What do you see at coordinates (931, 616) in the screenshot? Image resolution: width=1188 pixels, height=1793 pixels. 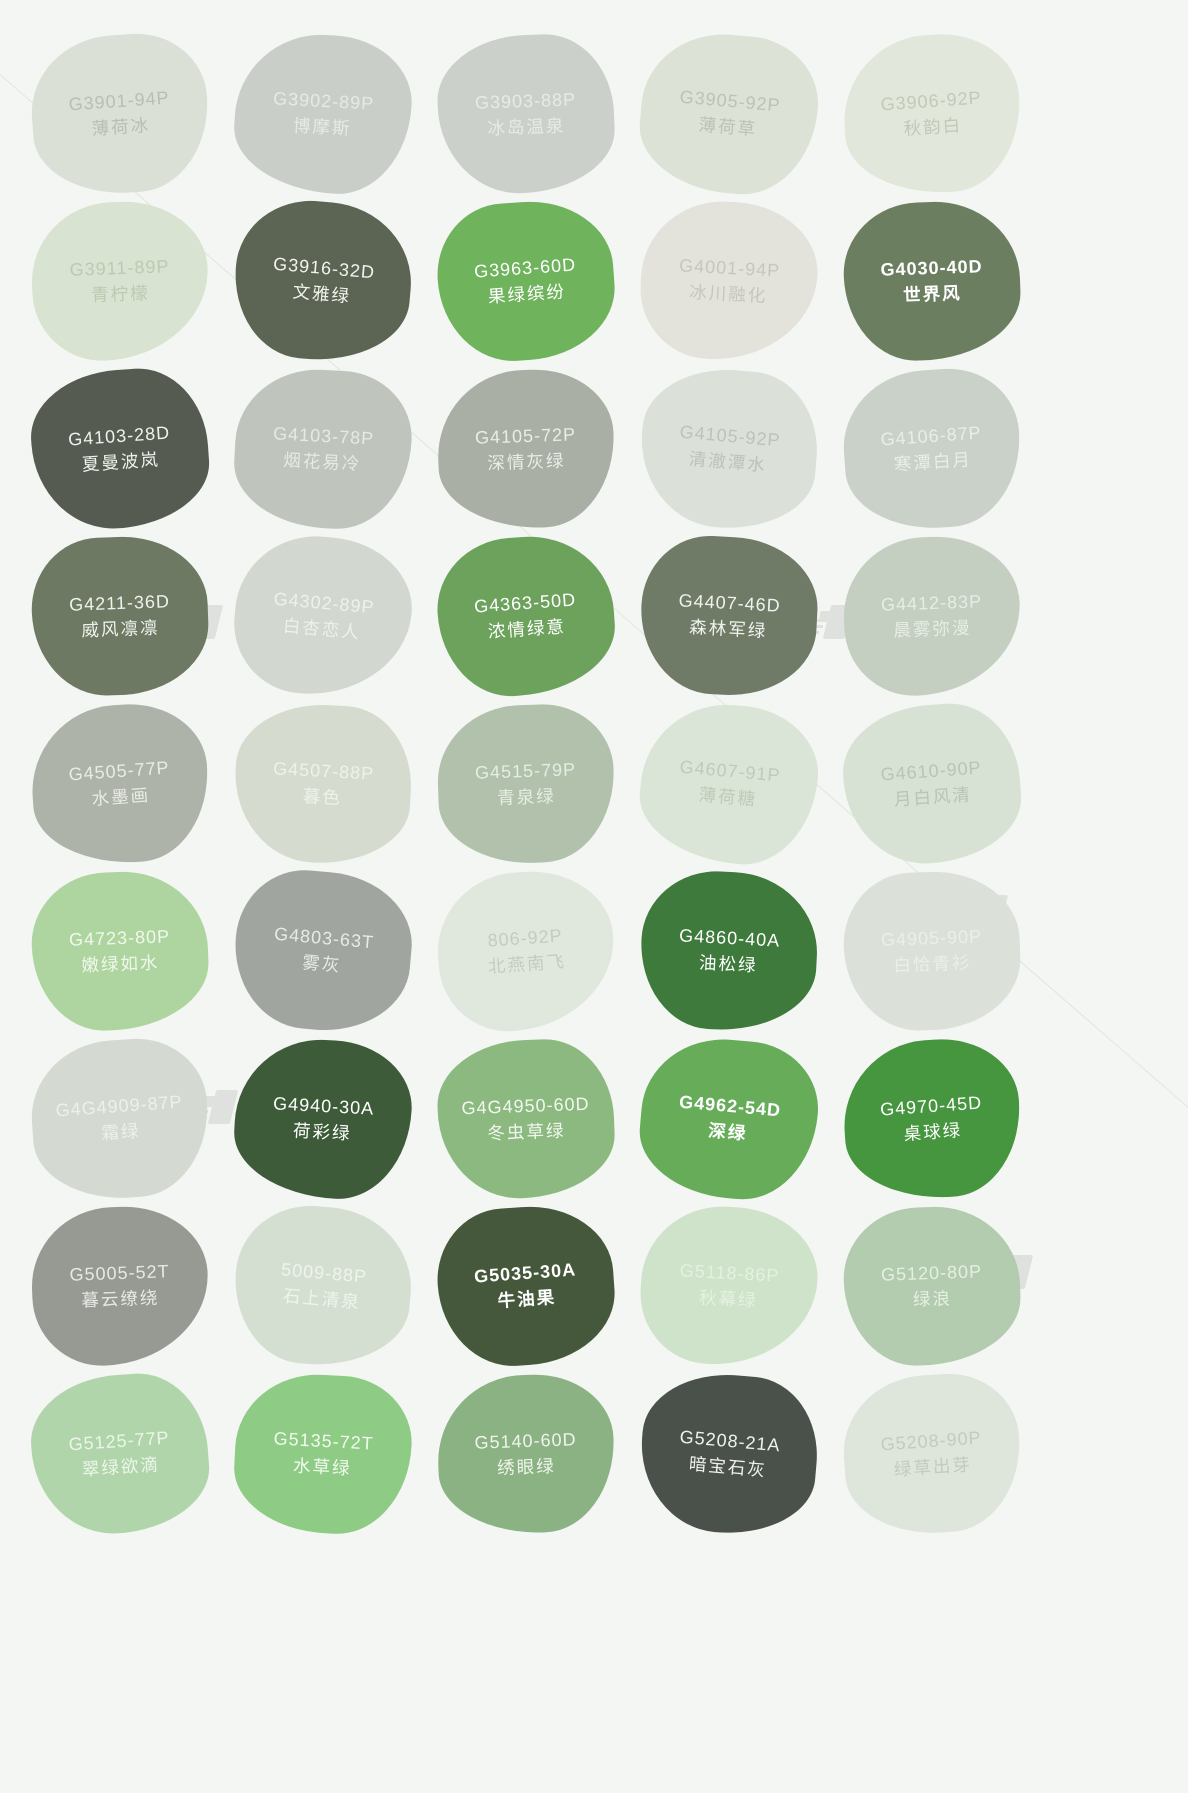 I see `color-swatch: G4412-83P 晨雾弥漫` at bounding box center [931, 616].